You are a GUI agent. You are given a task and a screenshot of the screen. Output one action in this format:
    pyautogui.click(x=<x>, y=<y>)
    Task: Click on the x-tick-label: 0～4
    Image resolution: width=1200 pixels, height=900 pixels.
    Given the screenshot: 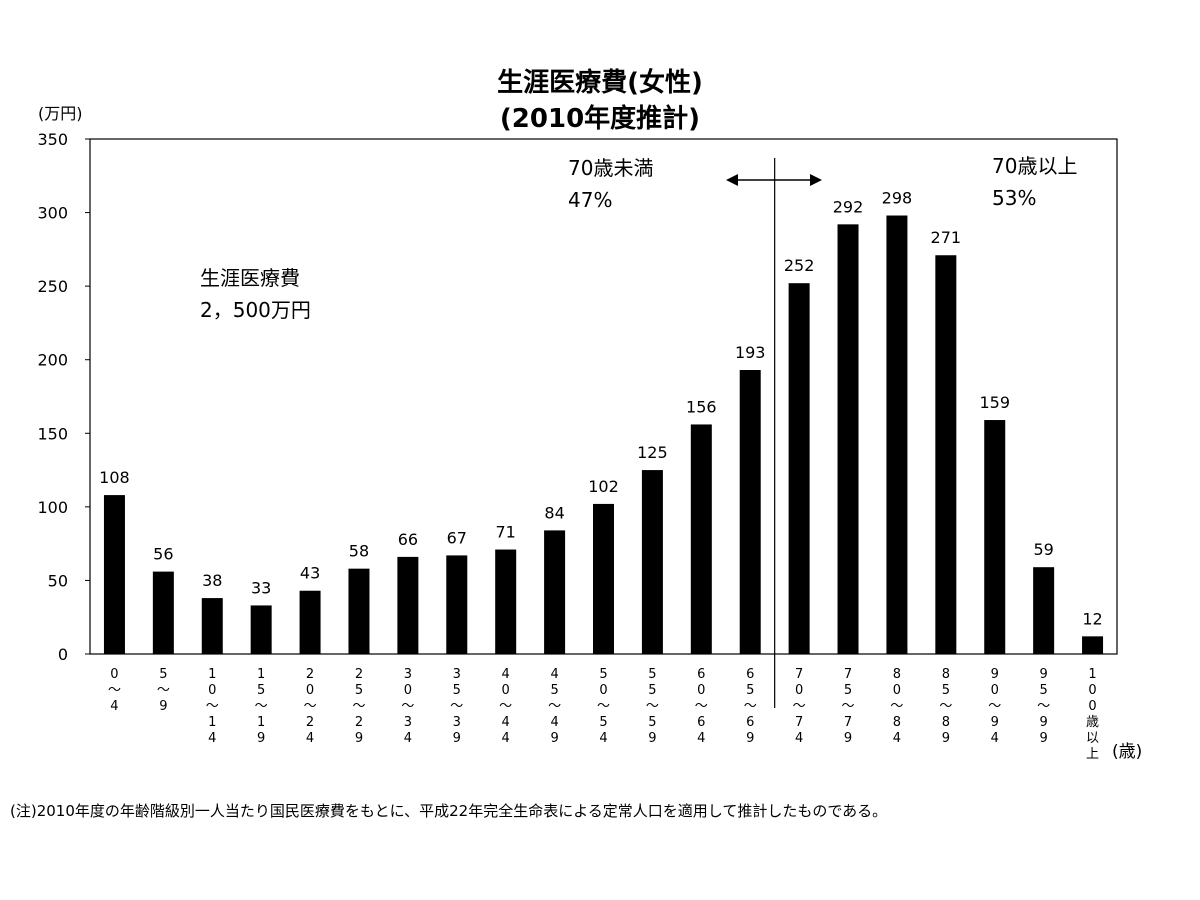 What is the action you would take?
    pyautogui.click(x=114, y=690)
    